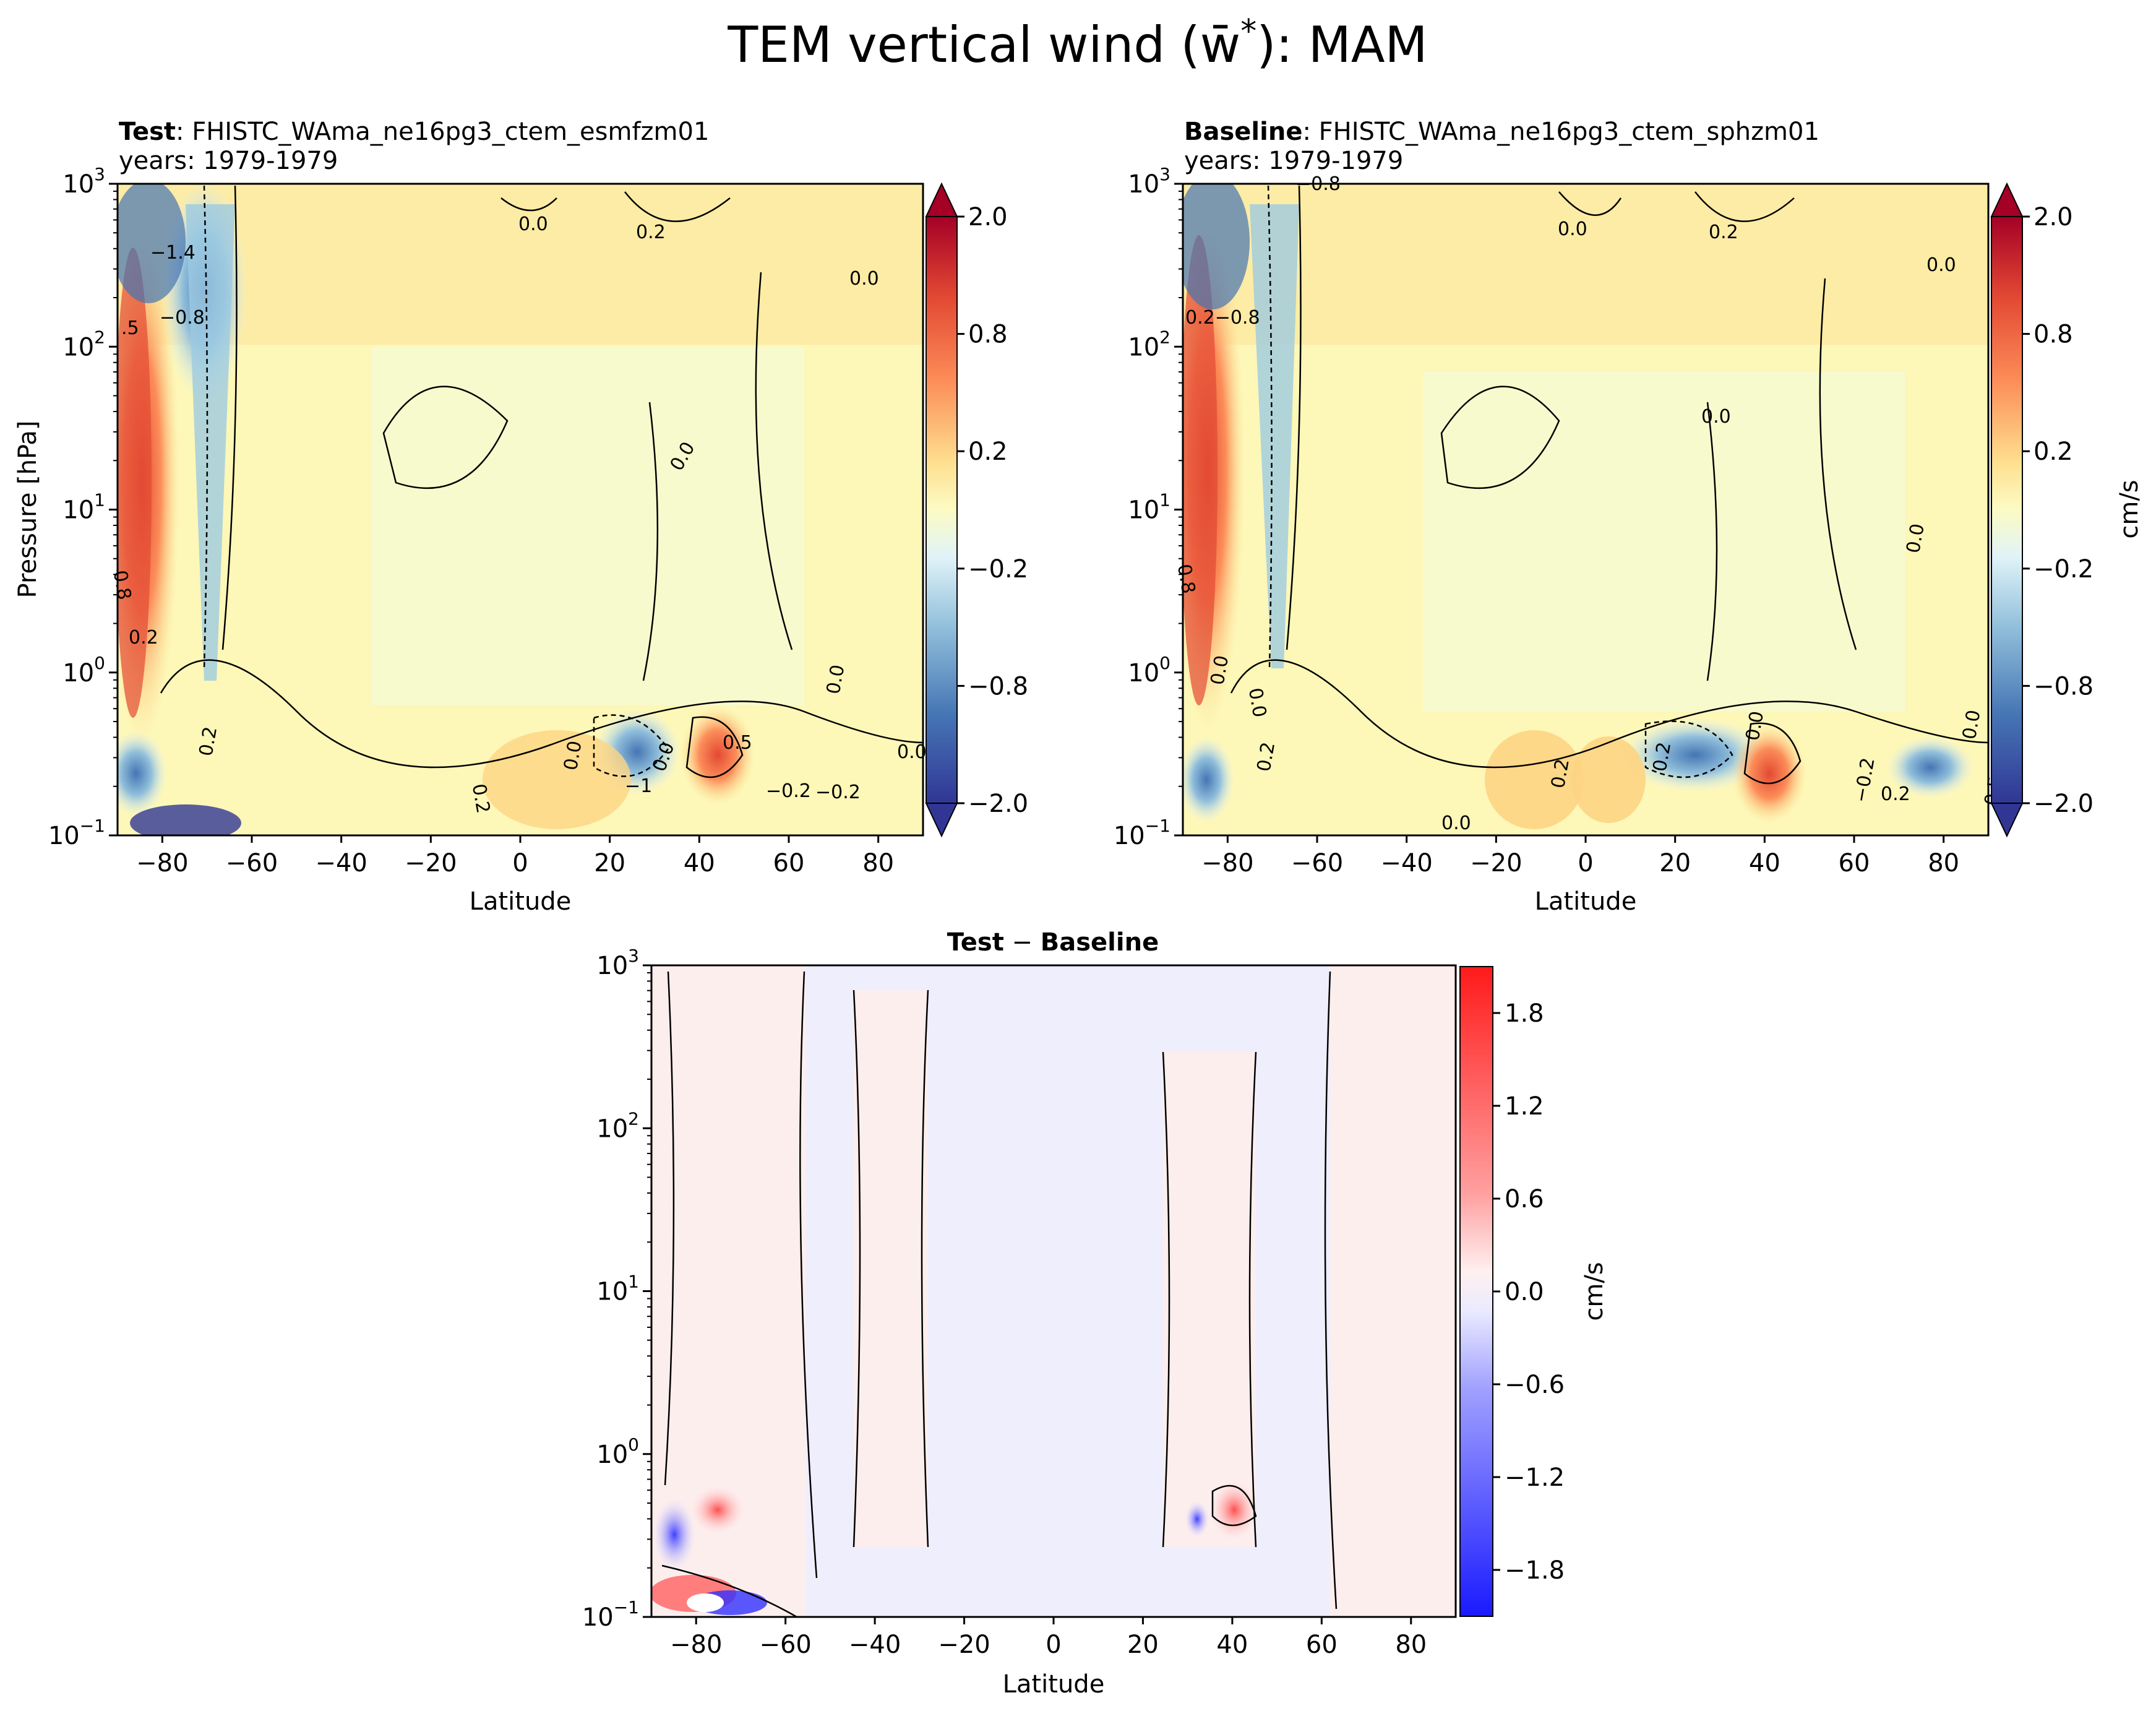 This screenshot has width=2156, height=1711. What do you see at coordinates (2129, 509) in the screenshot?
I see `baseline-colorbar-label: cm/s` at bounding box center [2129, 509].